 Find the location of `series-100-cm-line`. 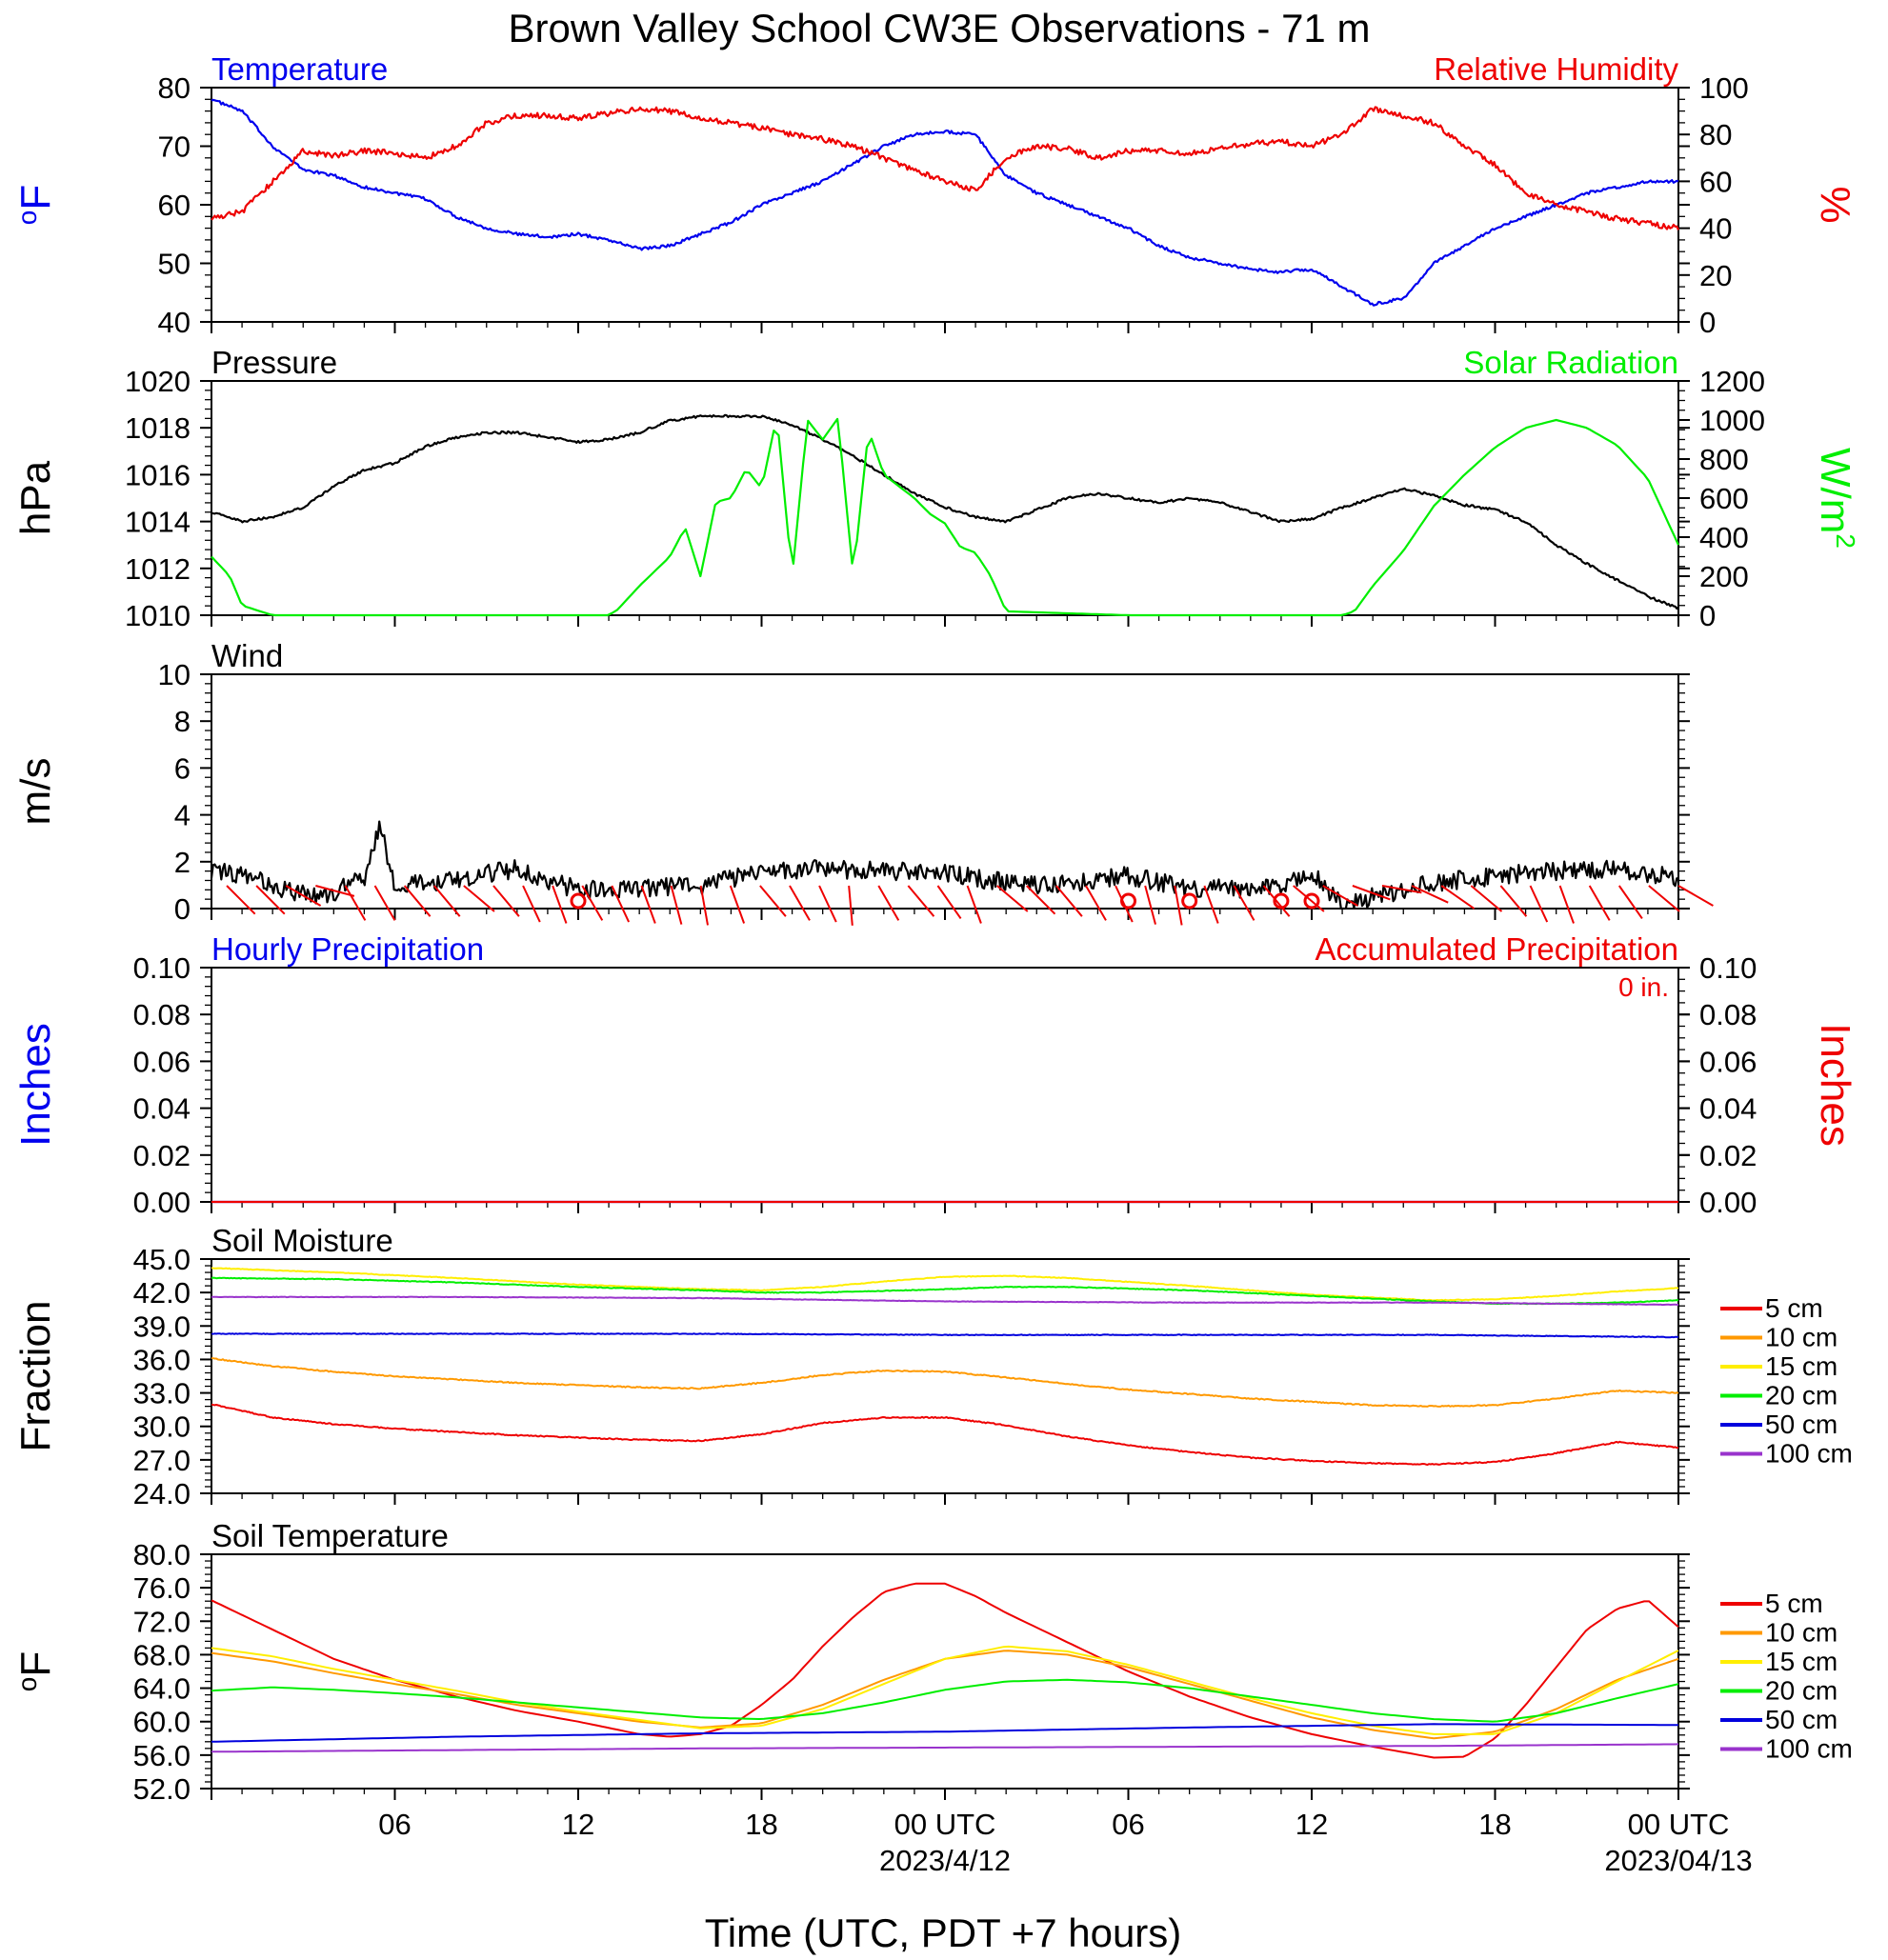

series-100-cm-line is located at coordinates (945, 1748).